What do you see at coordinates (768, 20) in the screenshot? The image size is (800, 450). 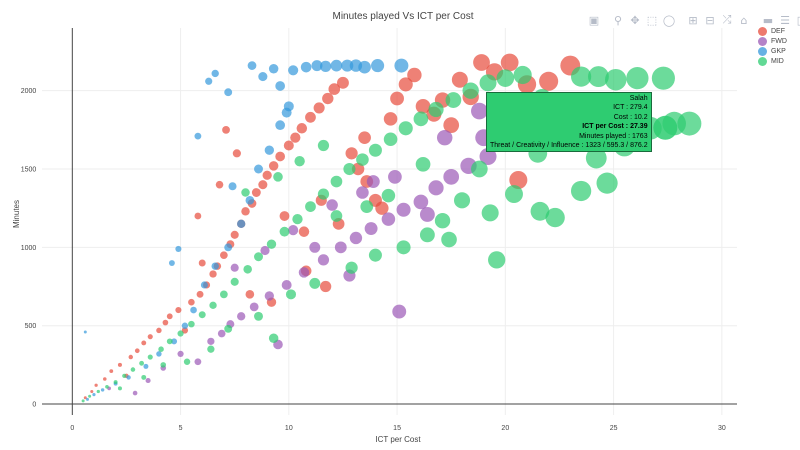 I see `spike-lines-icon: ▬` at bounding box center [768, 20].